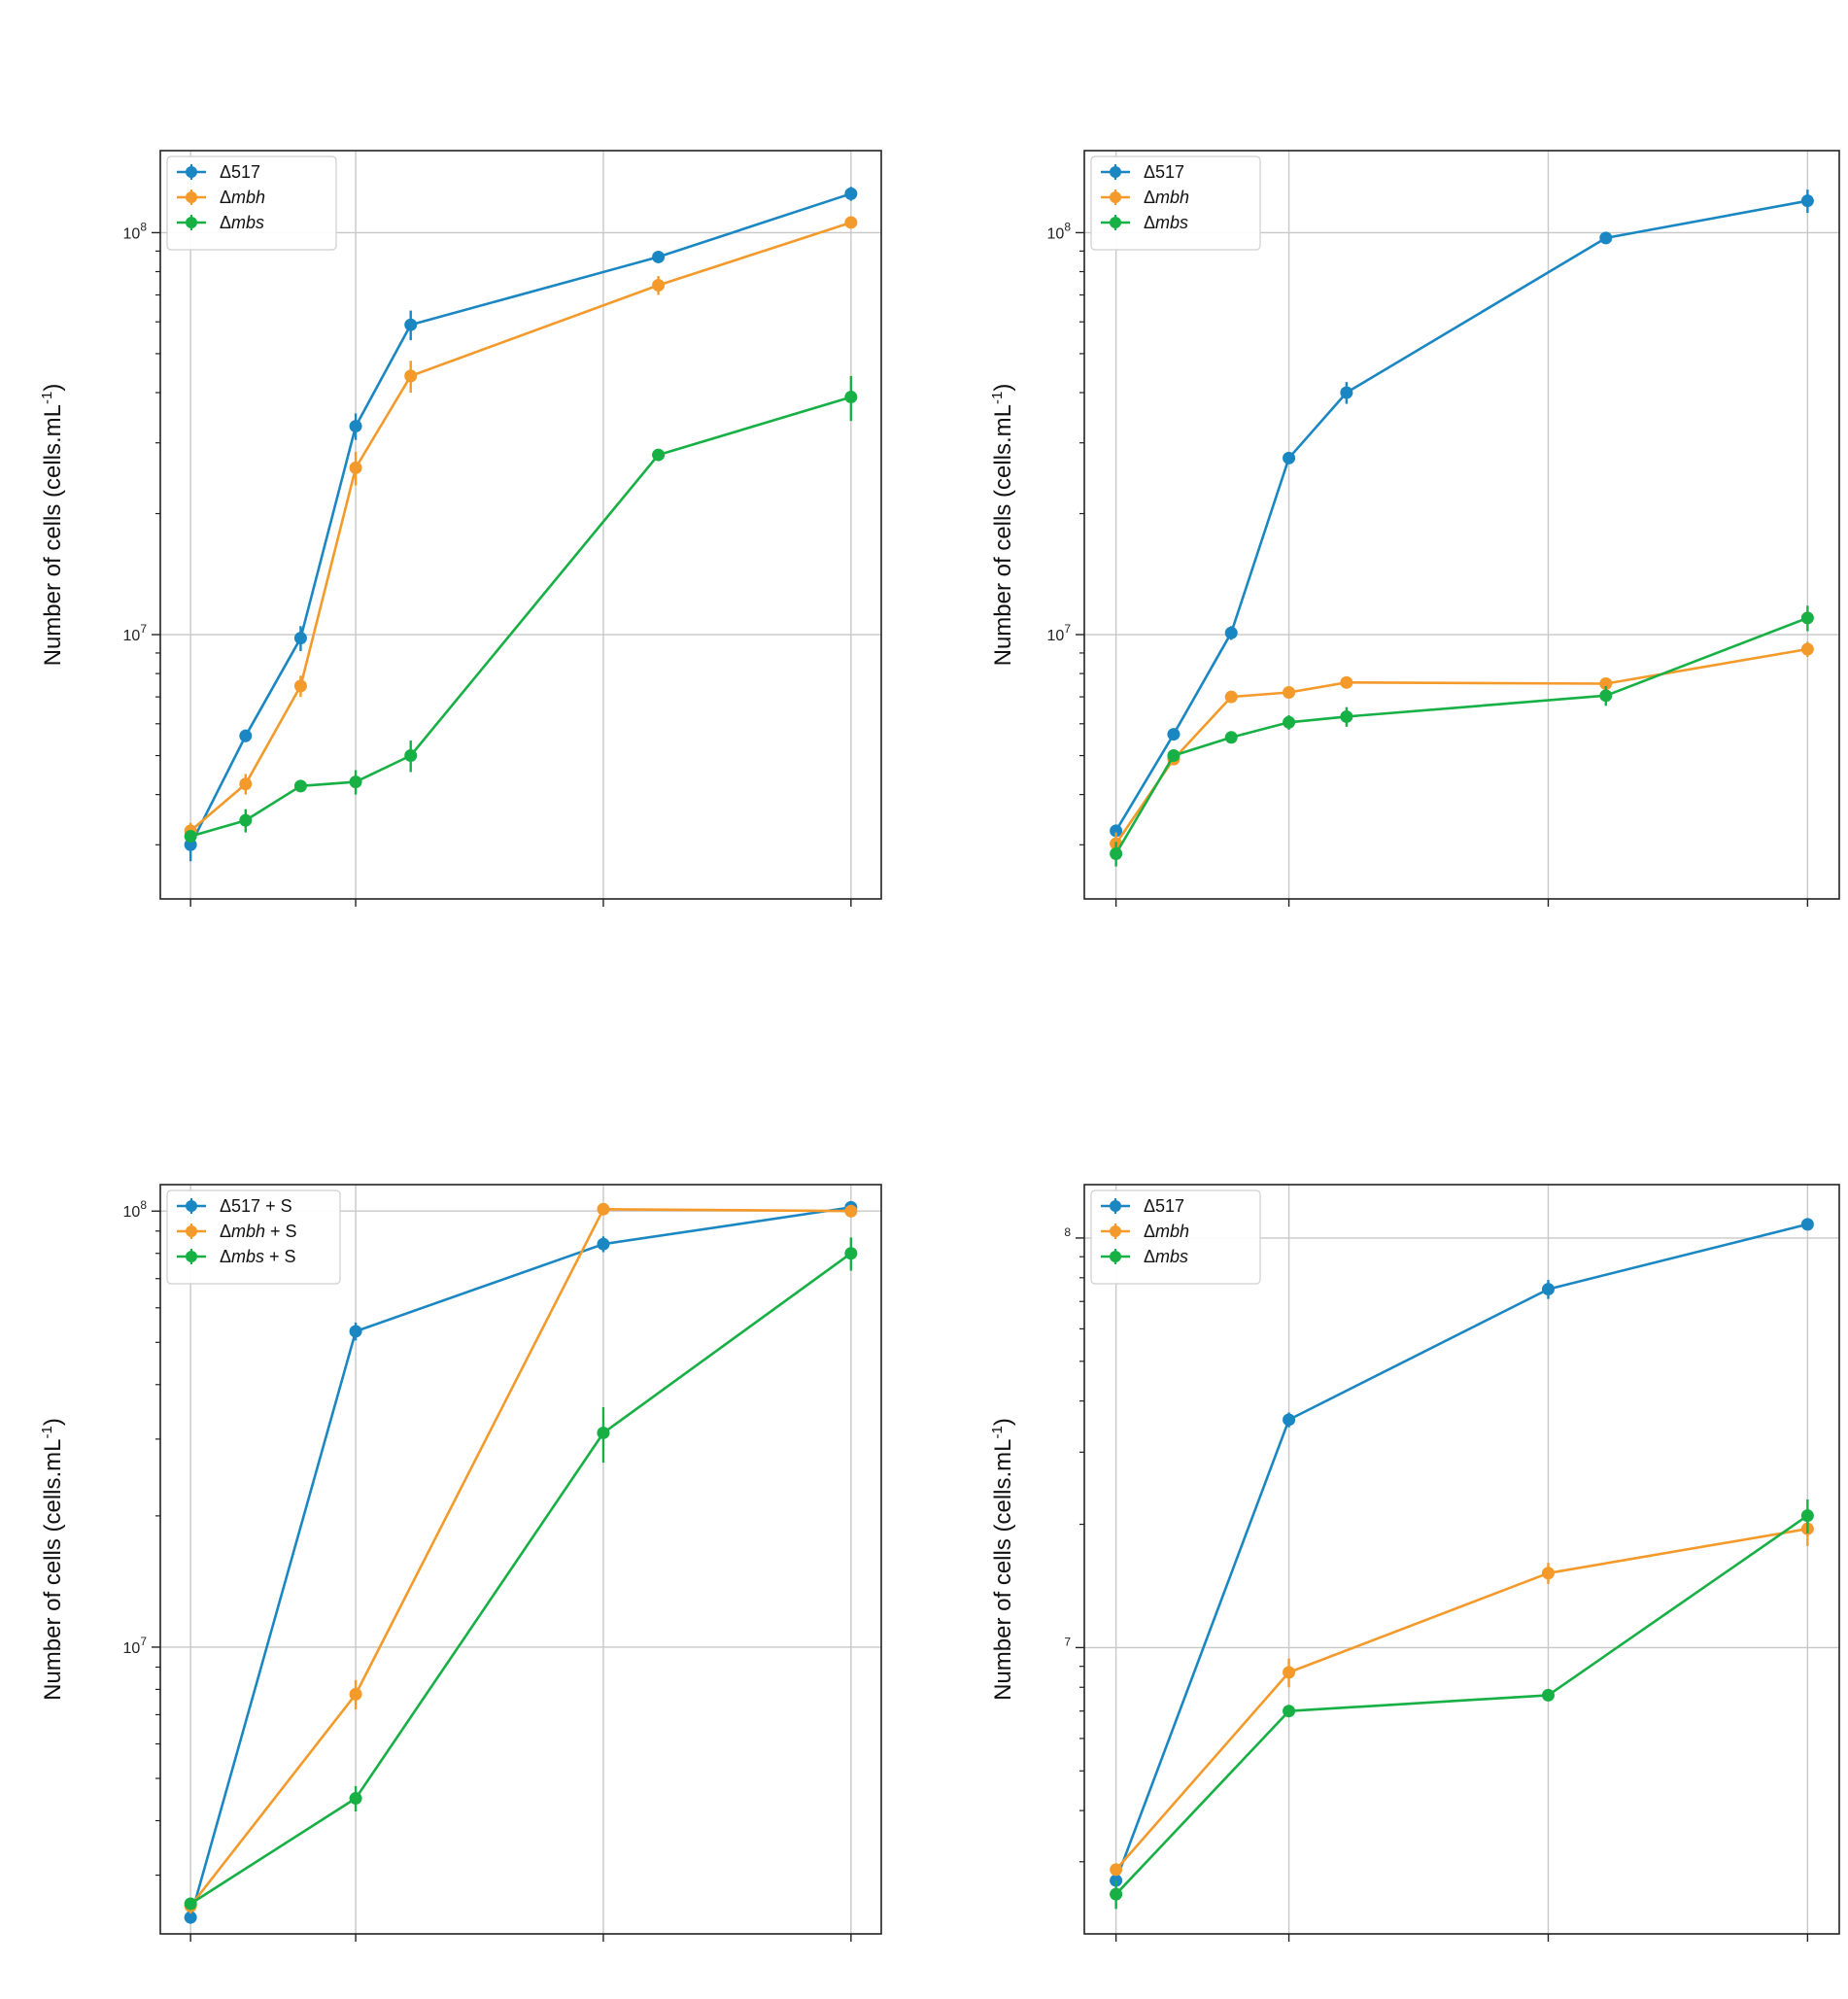 Image resolution: width=1848 pixels, height=1999 pixels. I want to click on legend-box, so click(253, 1237).